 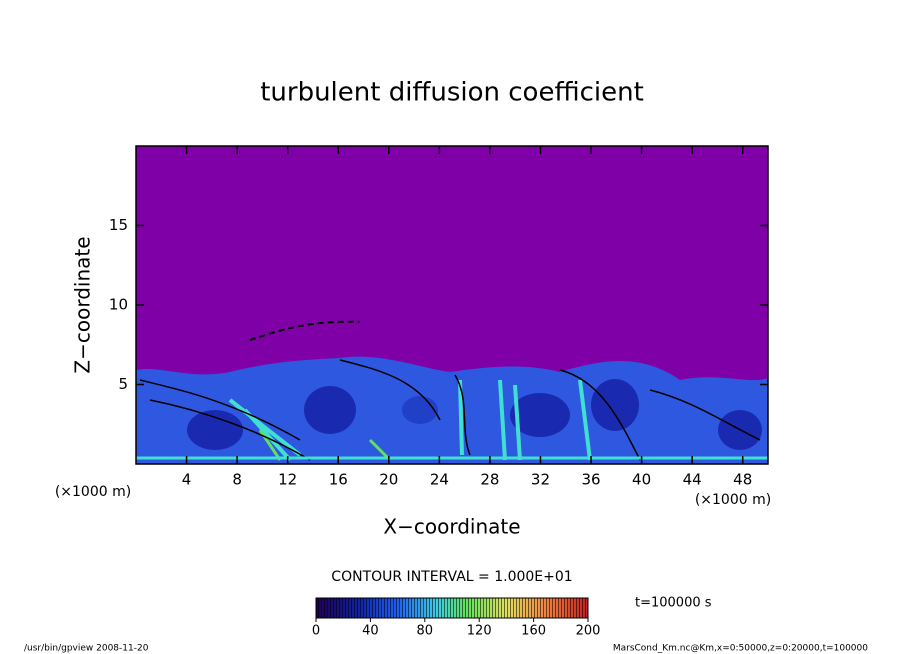 I want to click on chart-title: turbulent diffusion coefficient, so click(x=452, y=93).